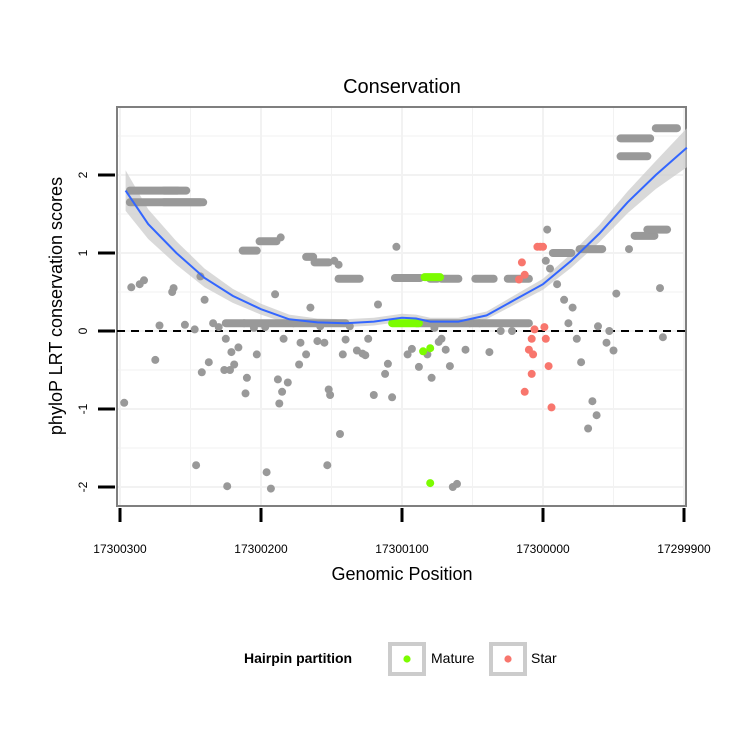  I want to click on legend-dot-mature, so click(407, 659).